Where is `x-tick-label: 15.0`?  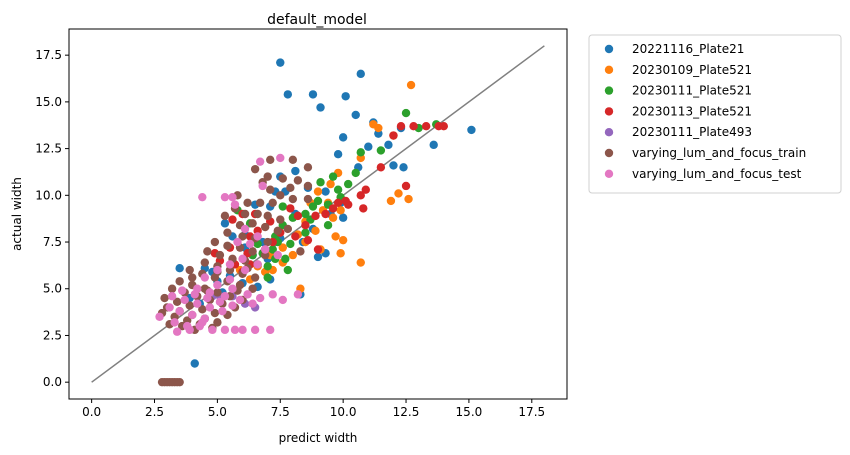 x-tick-label: 15.0 is located at coordinates (469, 412).